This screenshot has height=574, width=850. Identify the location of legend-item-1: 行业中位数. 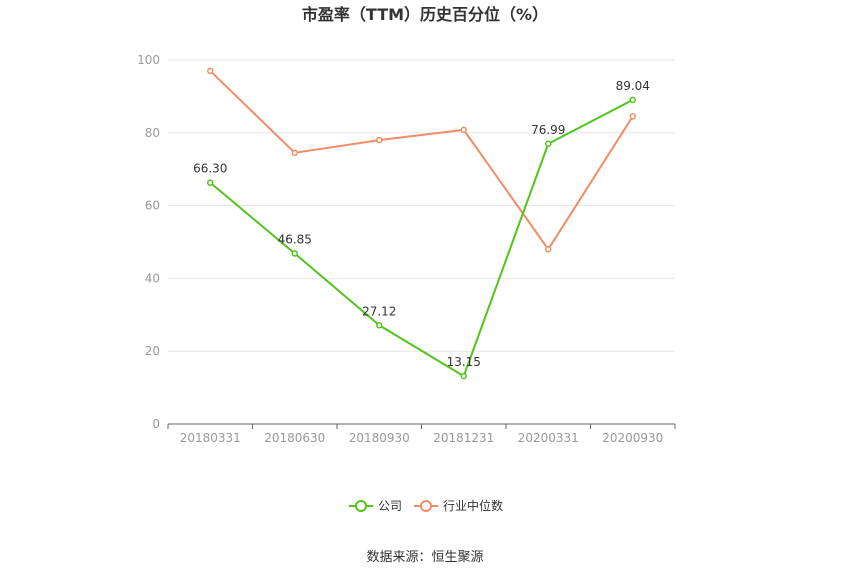
(458, 505).